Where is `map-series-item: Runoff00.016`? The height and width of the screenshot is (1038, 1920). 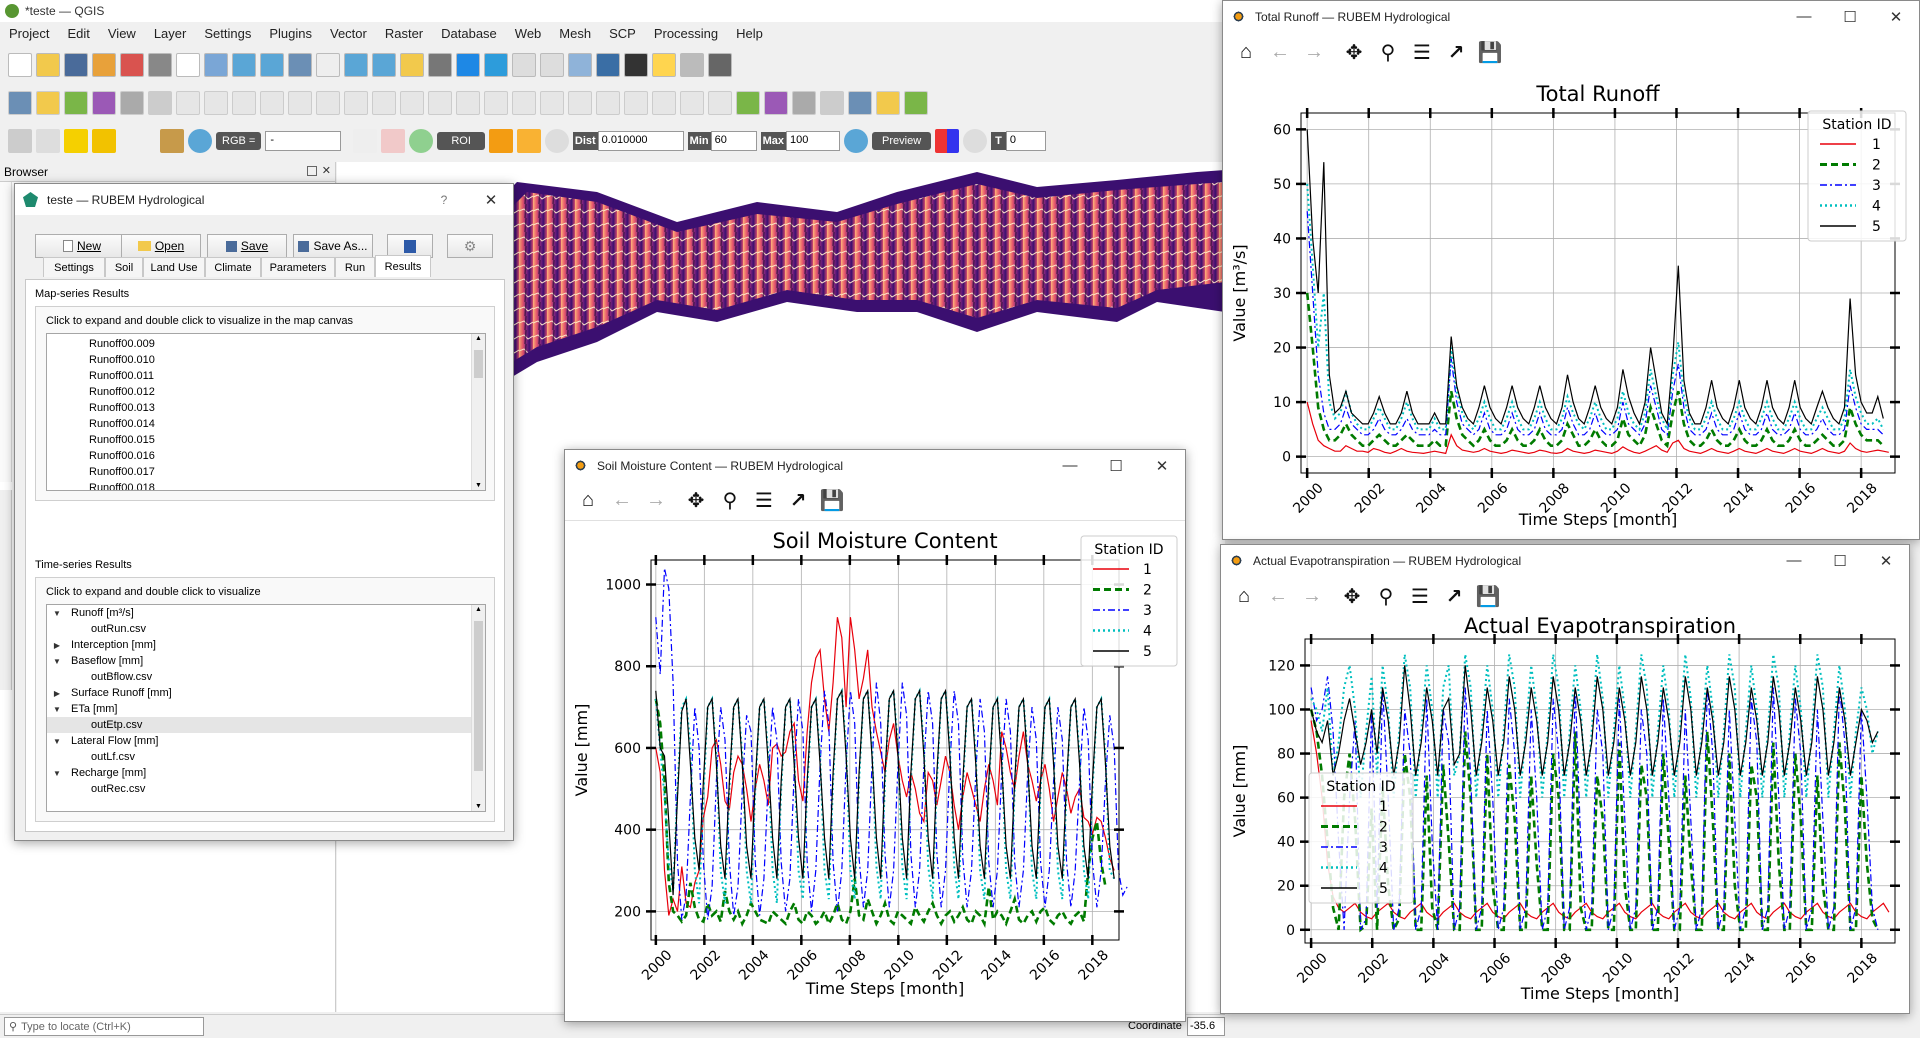
map-series-item: Runoff00.016 is located at coordinates (122, 456).